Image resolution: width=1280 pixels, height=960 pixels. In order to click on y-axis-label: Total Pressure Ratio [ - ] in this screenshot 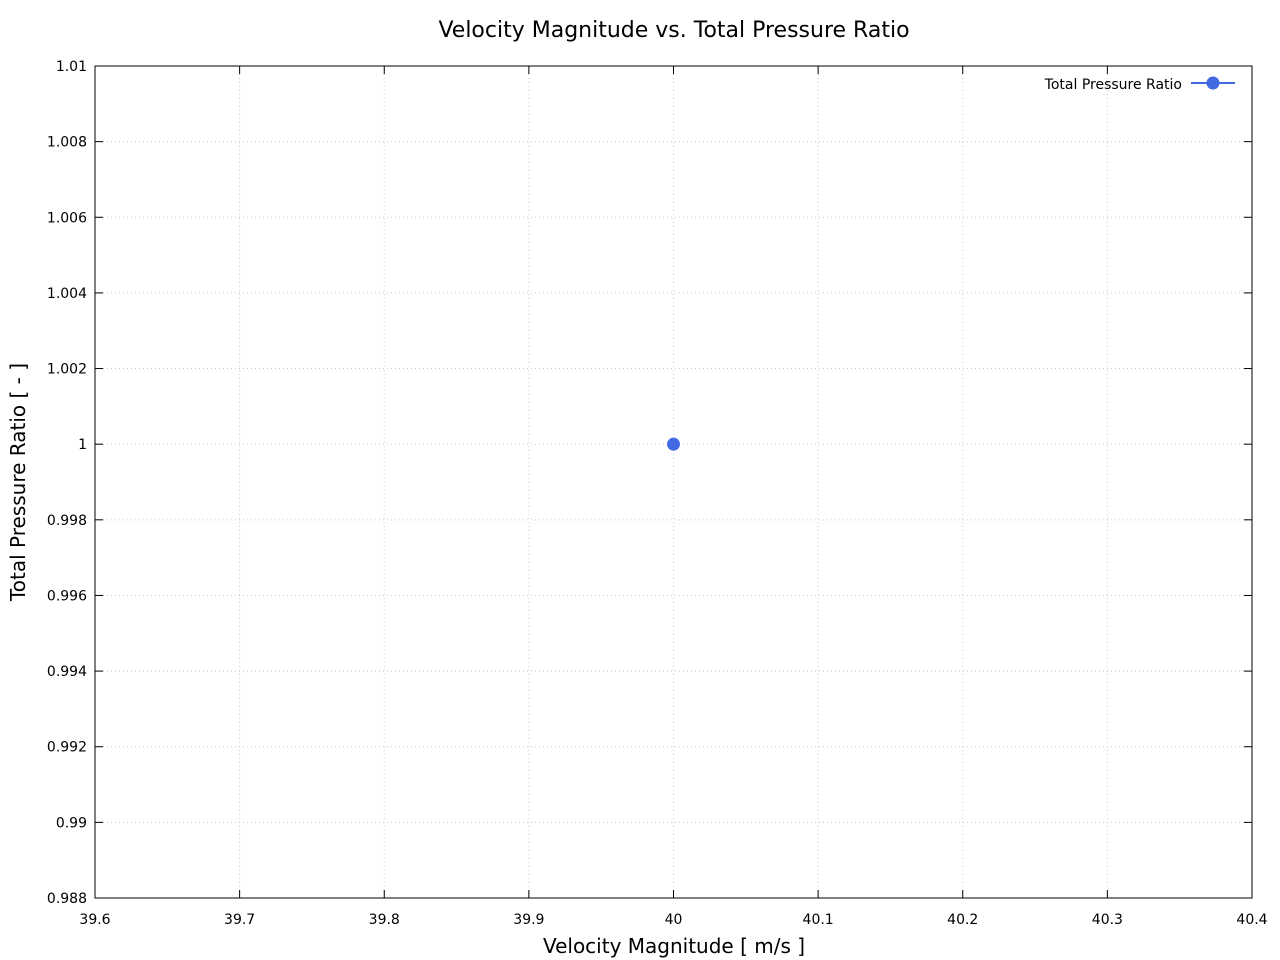, I will do `click(18, 482)`.